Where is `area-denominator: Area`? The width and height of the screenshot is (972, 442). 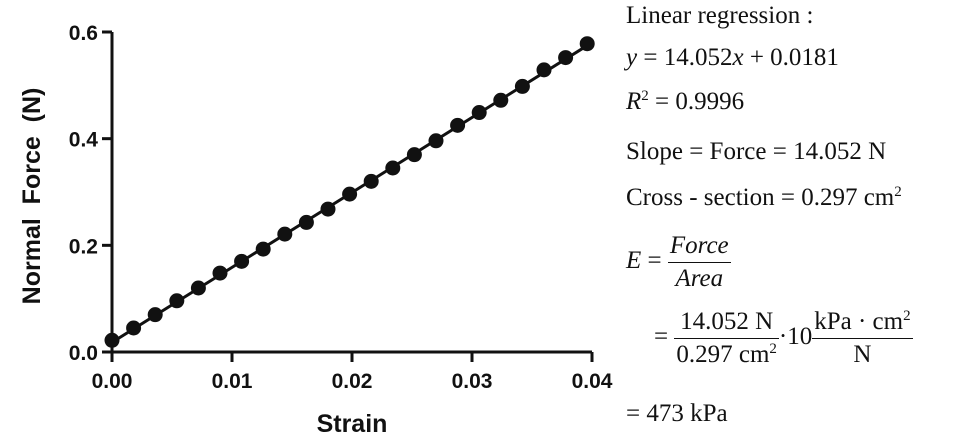
area-denominator: Area is located at coordinates (699, 278).